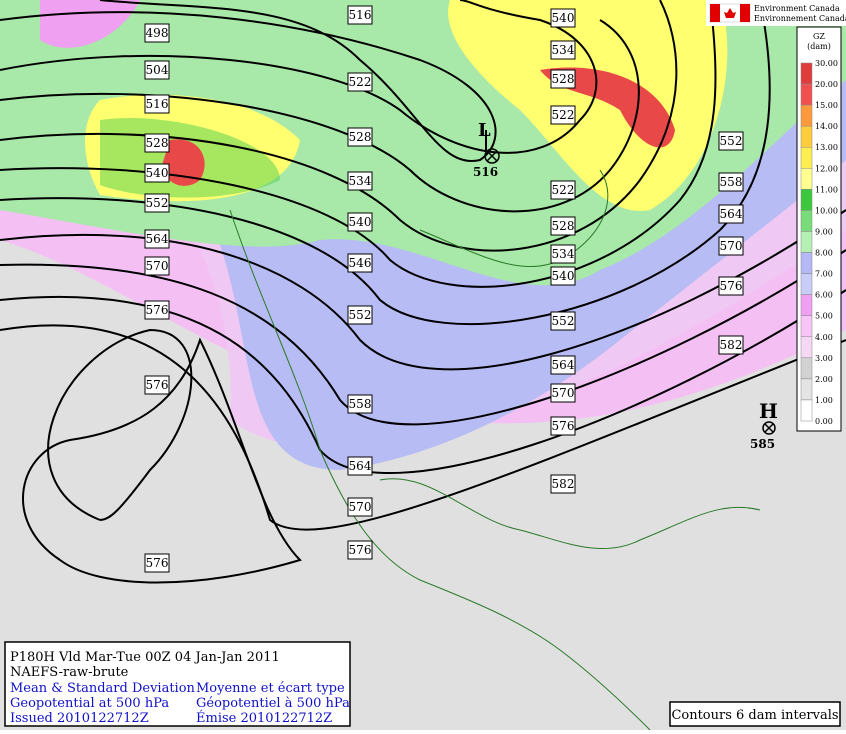  What do you see at coordinates (824, 379) in the screenshot?
I see `scale-label: 2.00` at bounding box center [824, 379].